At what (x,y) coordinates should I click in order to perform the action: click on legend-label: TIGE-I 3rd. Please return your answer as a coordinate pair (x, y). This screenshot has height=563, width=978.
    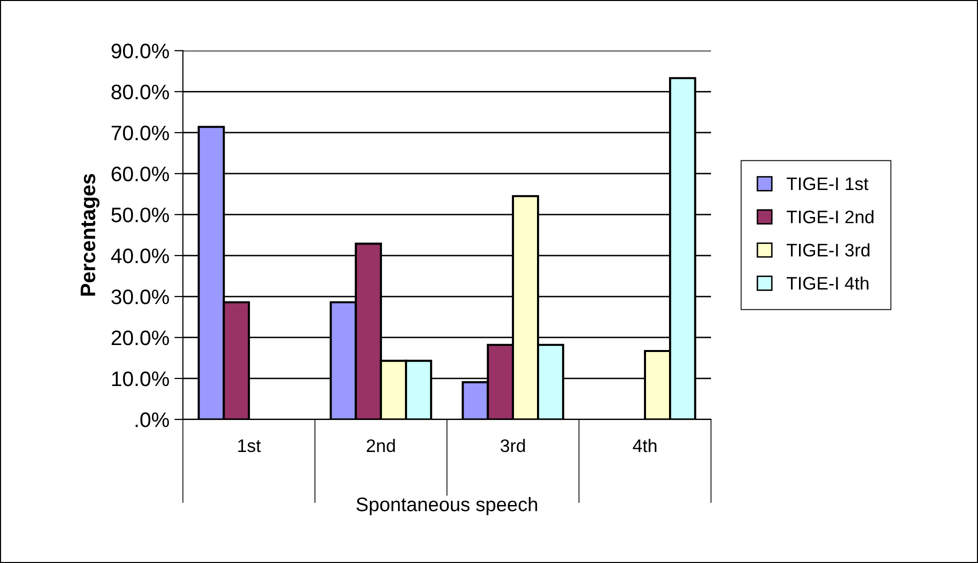
    Looking at the image, I should click on (828, 250).